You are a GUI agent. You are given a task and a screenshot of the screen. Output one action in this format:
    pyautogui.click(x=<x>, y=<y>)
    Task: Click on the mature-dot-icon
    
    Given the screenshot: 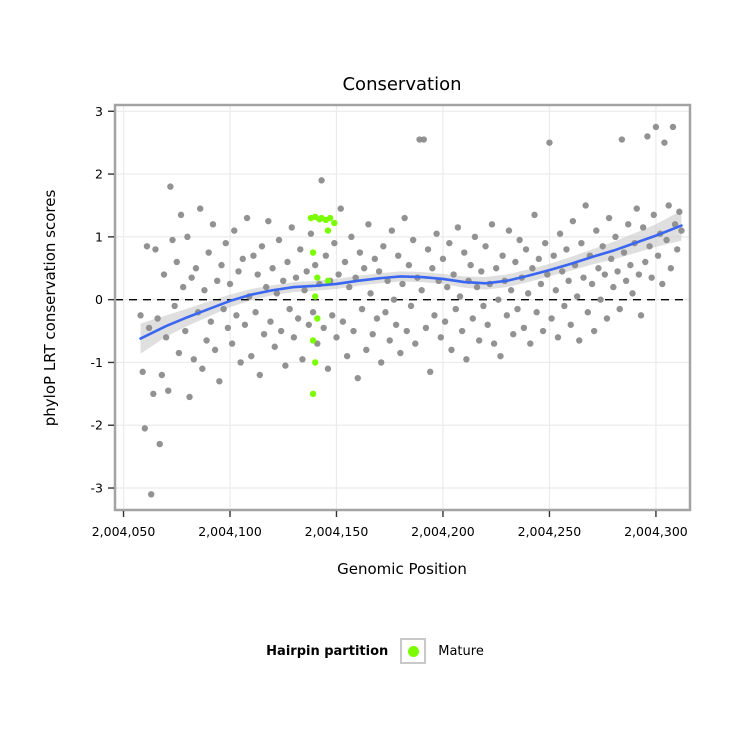 What is the action you would take?
    pyautogui.click(x=413, y=651)
    